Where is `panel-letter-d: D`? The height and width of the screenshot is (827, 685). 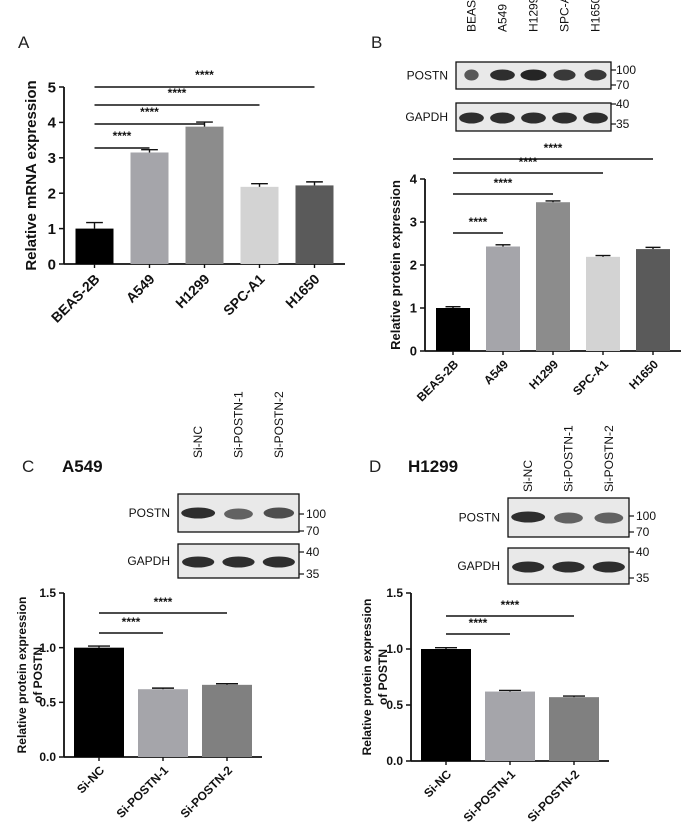 panel-letter-d: D is located at coordinates (375, 466).